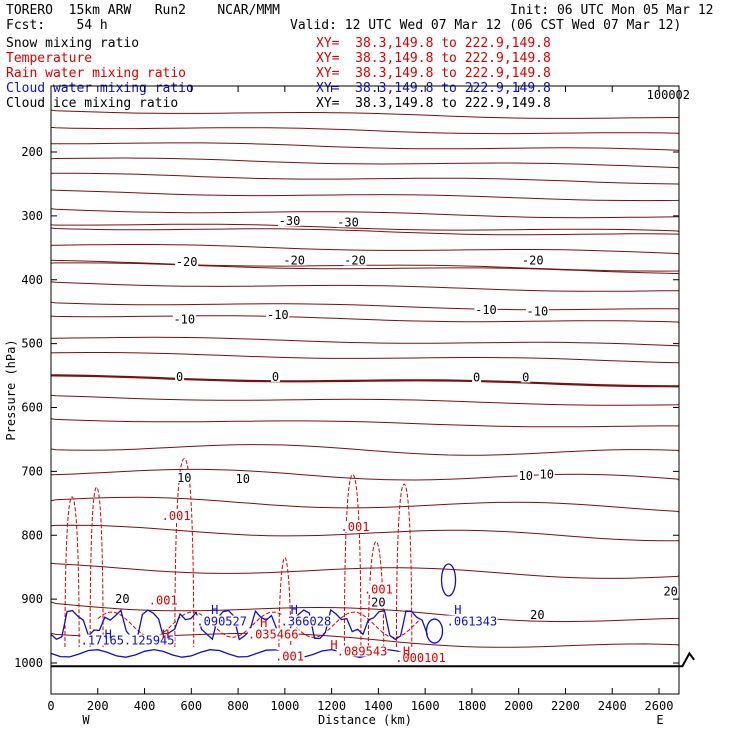  Describe the element at coordinates (472, 621) in the screenshot. I see `cloudwater-label: .061343` at that location.